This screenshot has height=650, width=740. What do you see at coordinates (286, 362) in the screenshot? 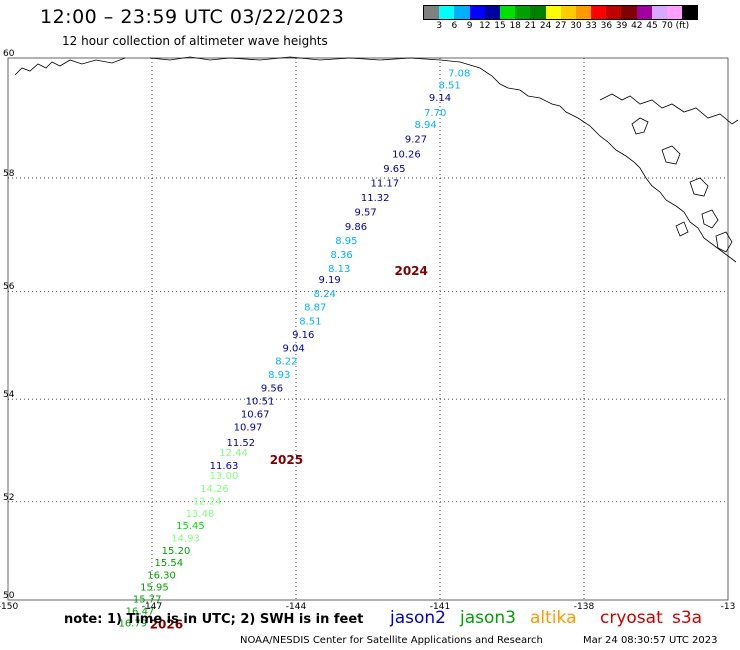
I see `wave-height-label: 8.22` at bounding box center [286, 362].